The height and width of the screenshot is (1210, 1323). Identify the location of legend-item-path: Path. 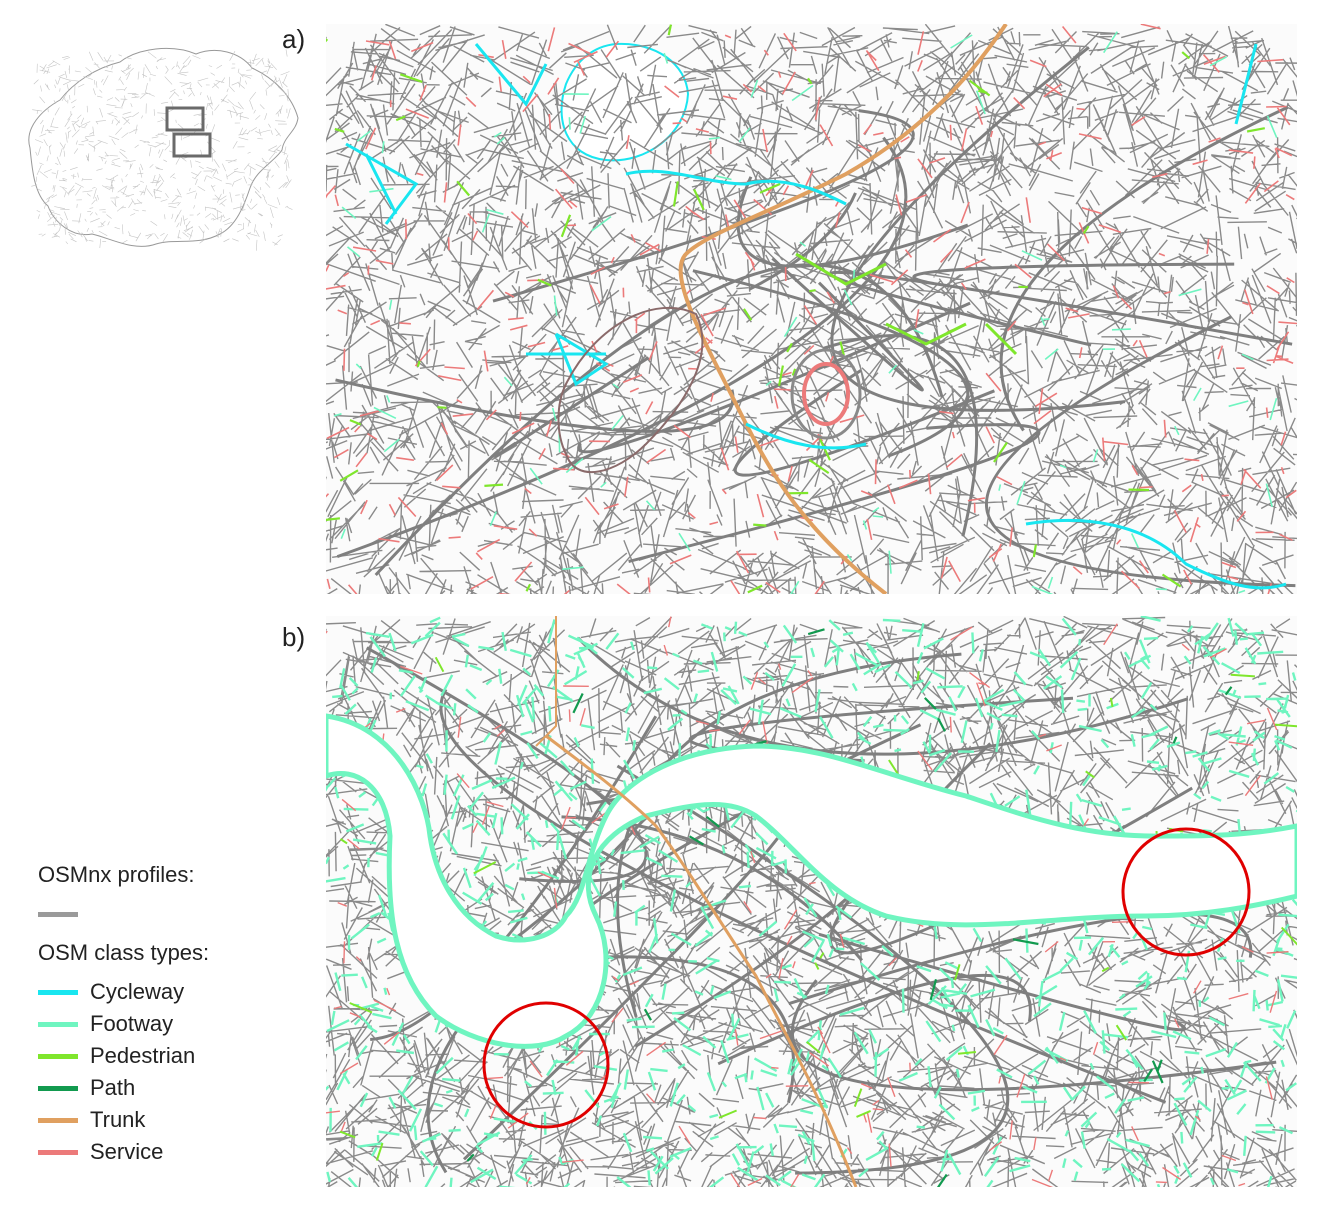
(123, 1088).